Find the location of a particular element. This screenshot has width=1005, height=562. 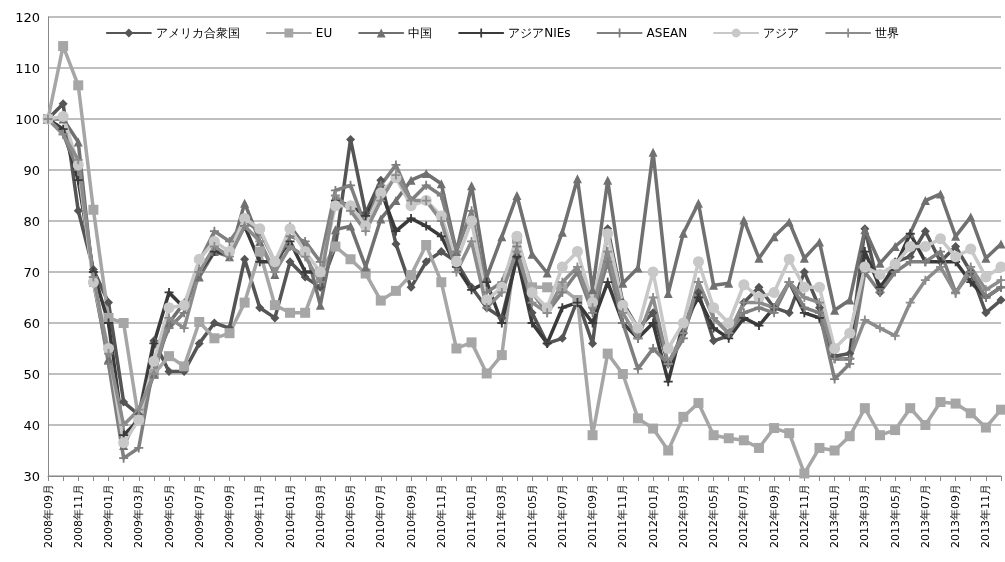

x-tick-label: 2013年05月 is located at coordinates (895, 516).